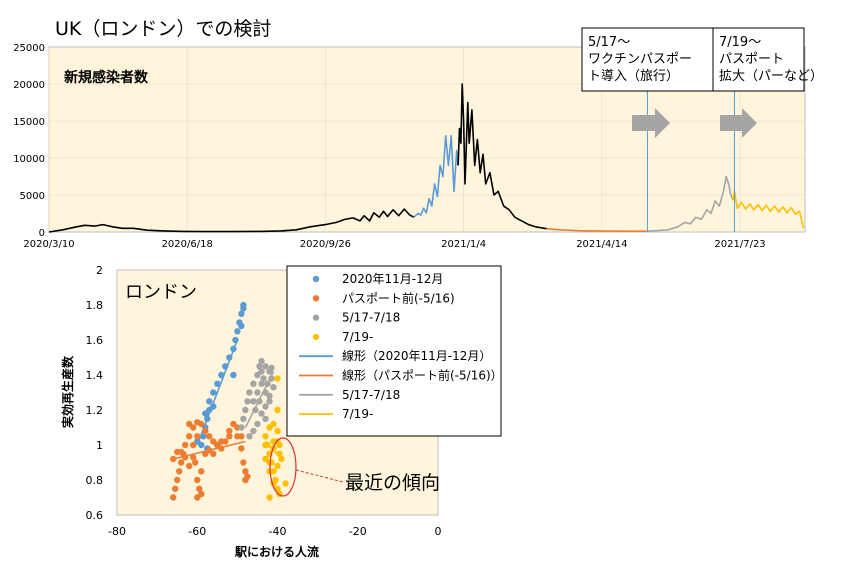 This screenshot has width=854, height=566. What do you see at coordinates (95, 393) in the screenshot?
I see `y-axis-ticks: 0.6 0.8 1 1.2 1.4 1.6 1.8 2` at bounding box center [95, 393].